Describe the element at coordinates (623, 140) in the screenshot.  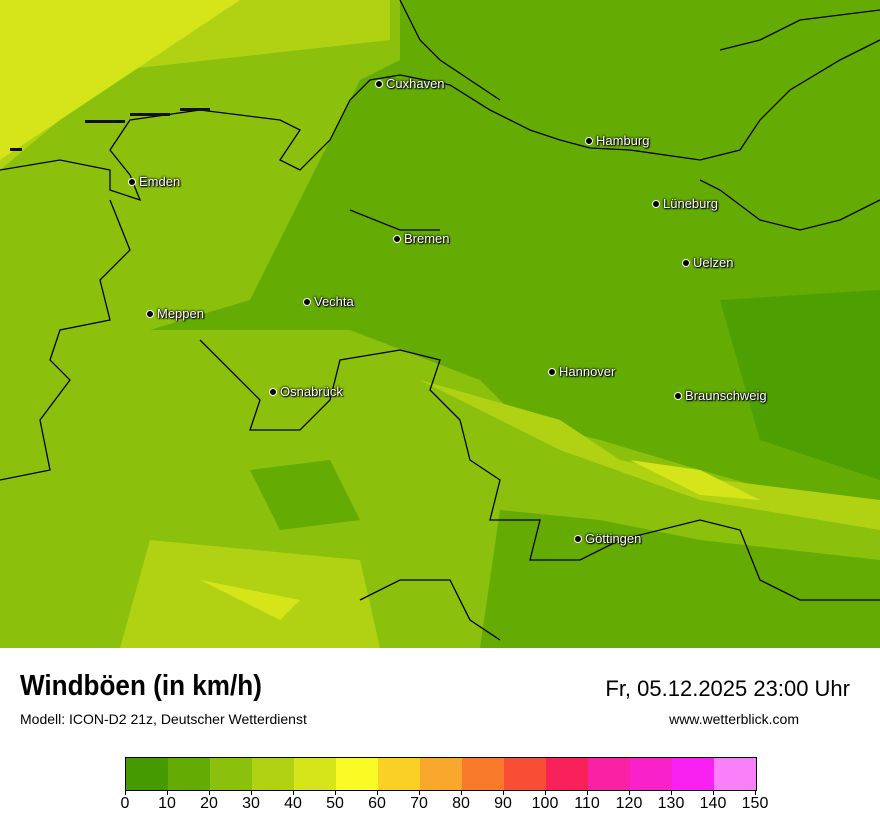
I see `city-label: Hamburg` at that location.